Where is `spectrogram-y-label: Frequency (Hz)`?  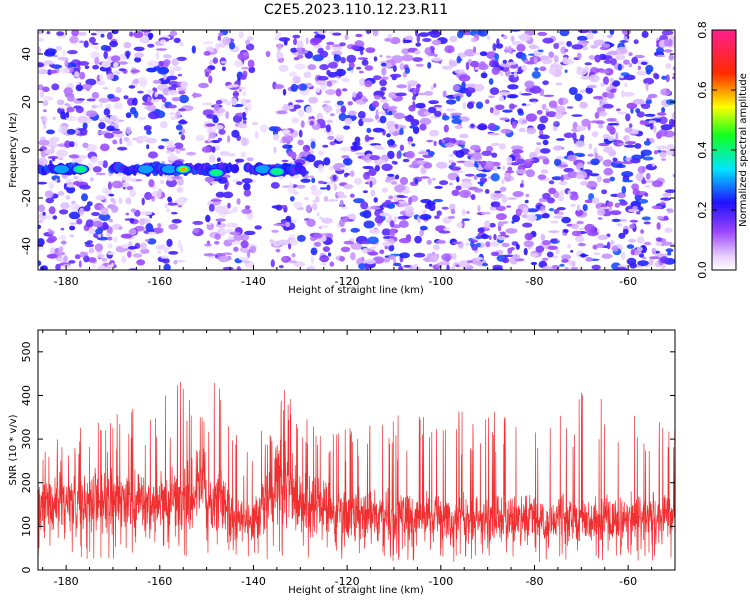
spectrogram-y-label: Frequency (Hz) is located at coordinates (13, 150).